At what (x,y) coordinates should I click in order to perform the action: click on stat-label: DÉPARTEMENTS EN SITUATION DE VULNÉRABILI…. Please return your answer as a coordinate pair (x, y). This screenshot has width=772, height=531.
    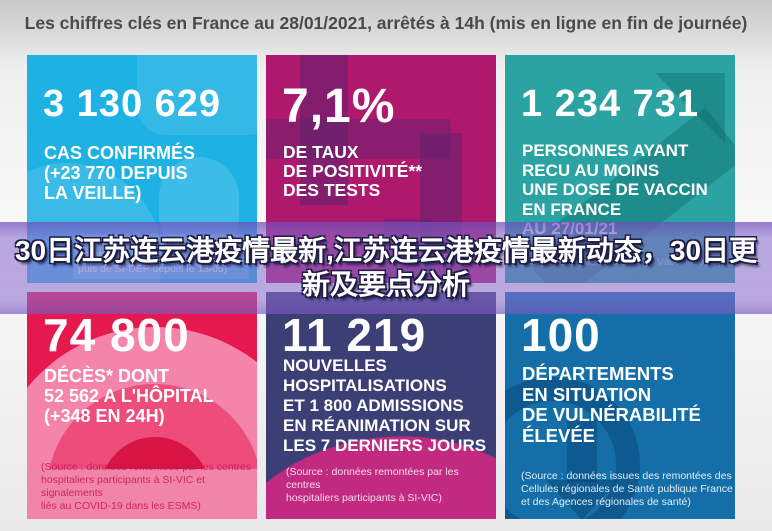
    Looking at the image, I should click on (611, 404).